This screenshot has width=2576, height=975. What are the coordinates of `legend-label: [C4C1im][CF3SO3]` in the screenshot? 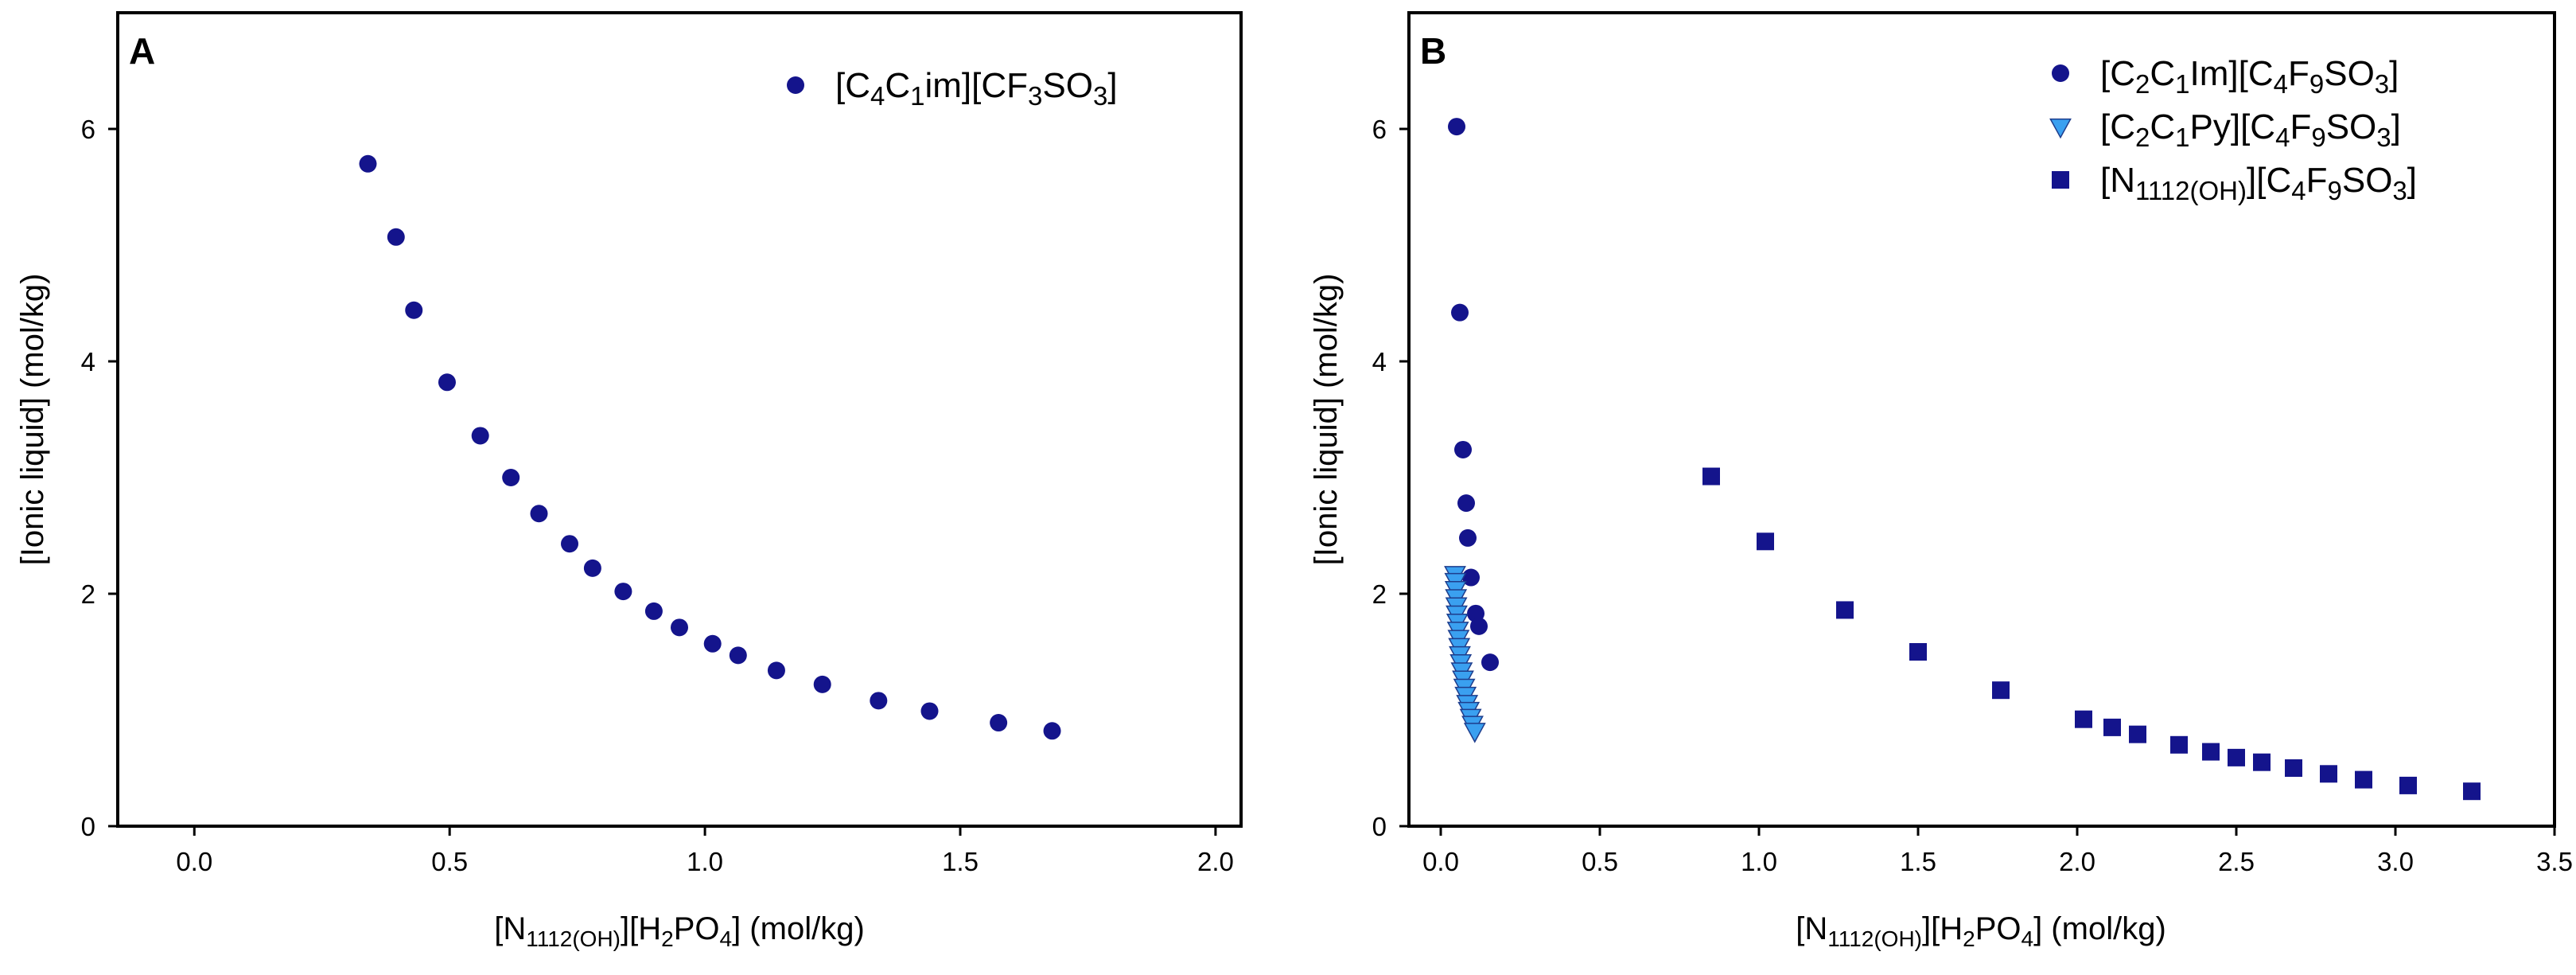 It's located at (977, 88).